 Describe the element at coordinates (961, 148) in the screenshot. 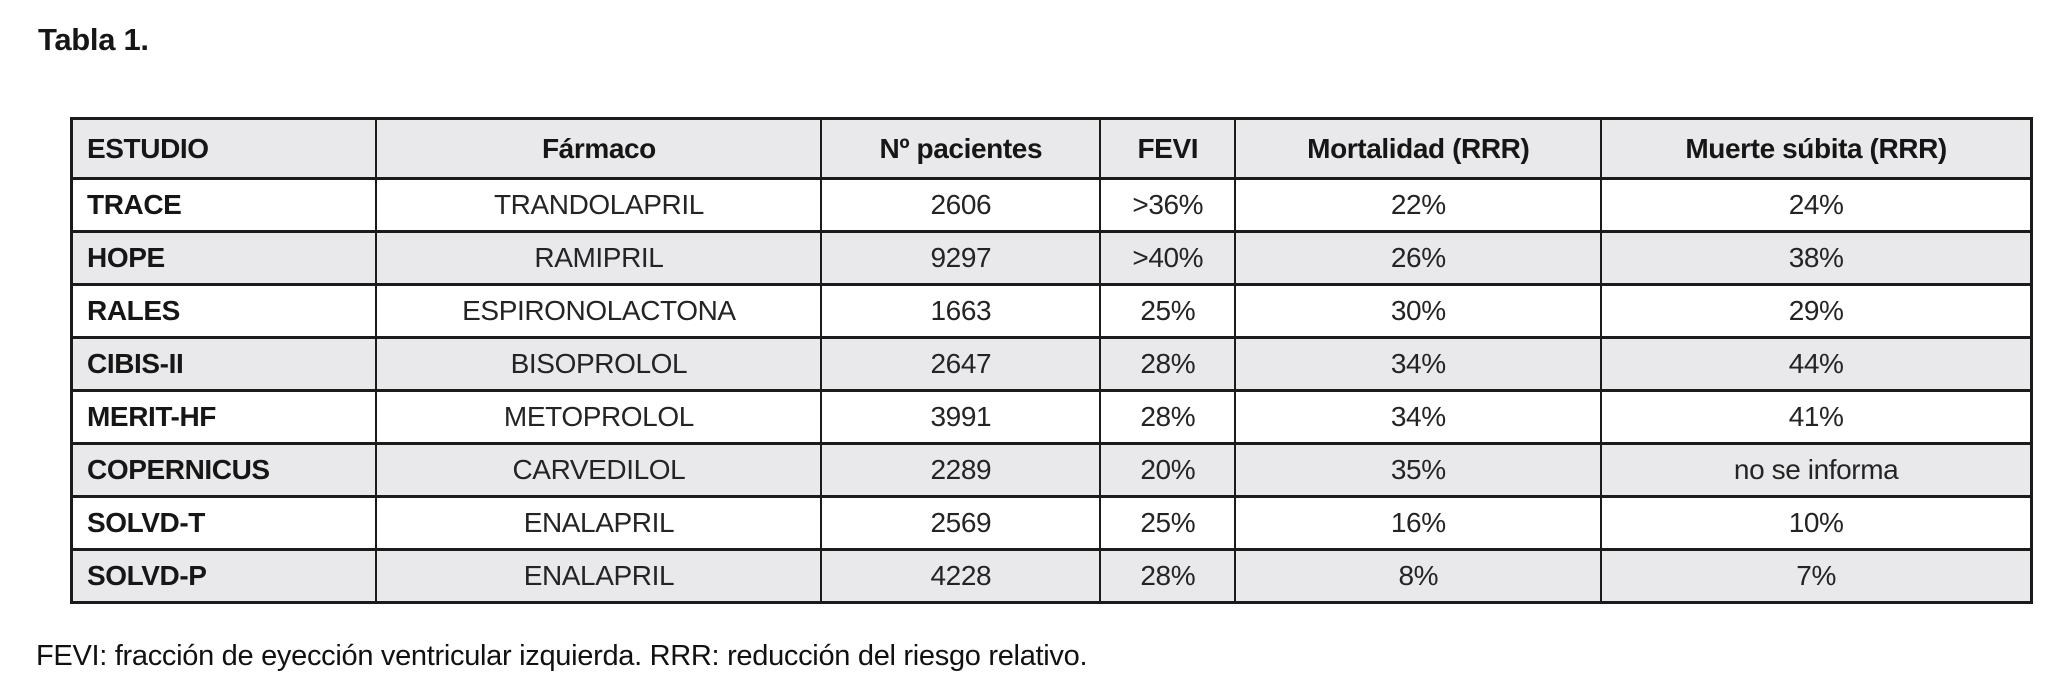

I see `column-header-pacientes: Nº pacientes` at that location.